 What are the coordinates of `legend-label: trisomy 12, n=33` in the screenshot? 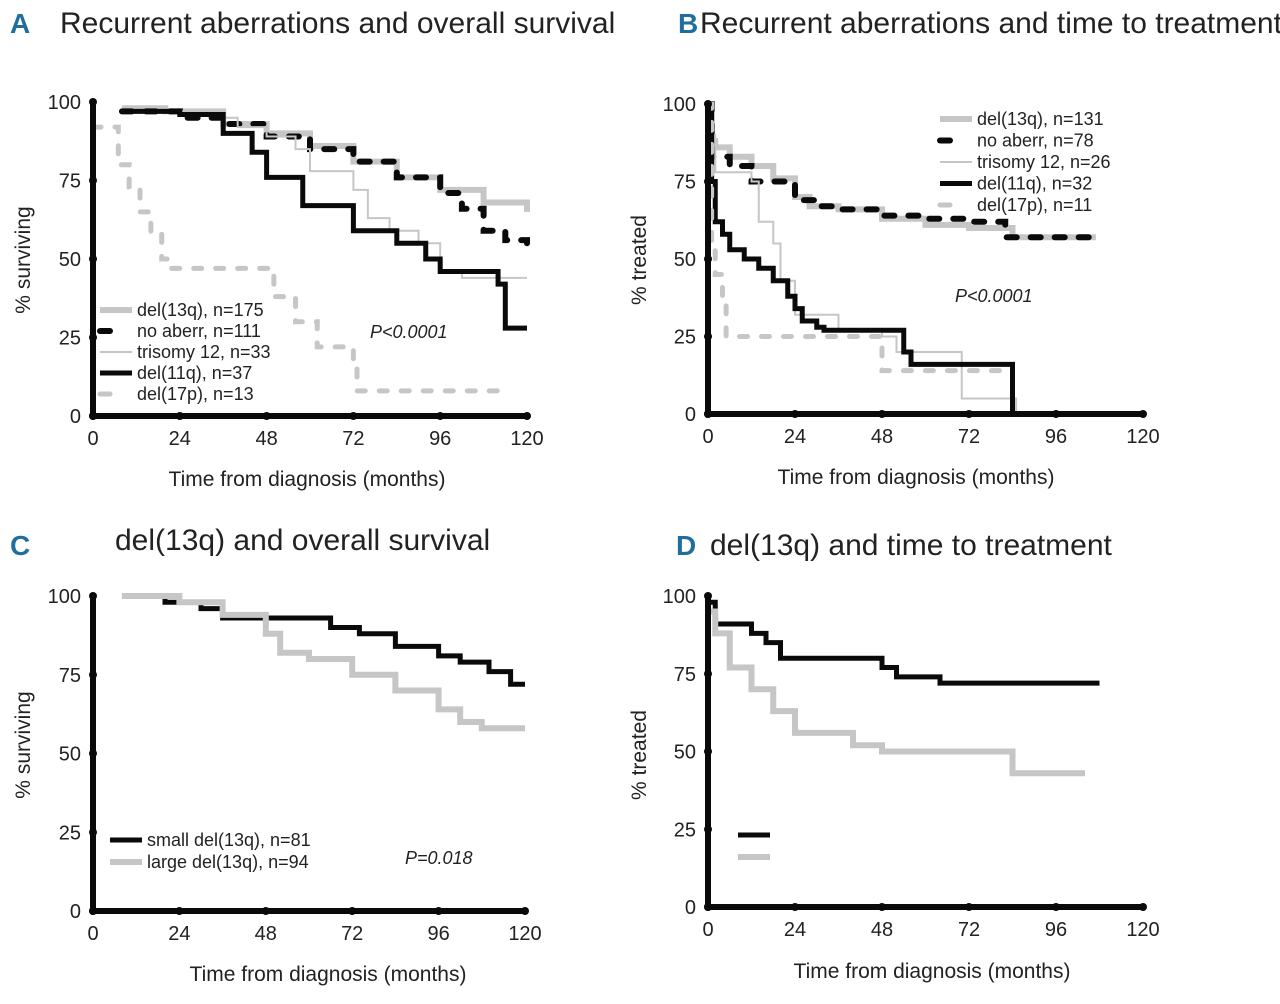 It's located at (204, 352).